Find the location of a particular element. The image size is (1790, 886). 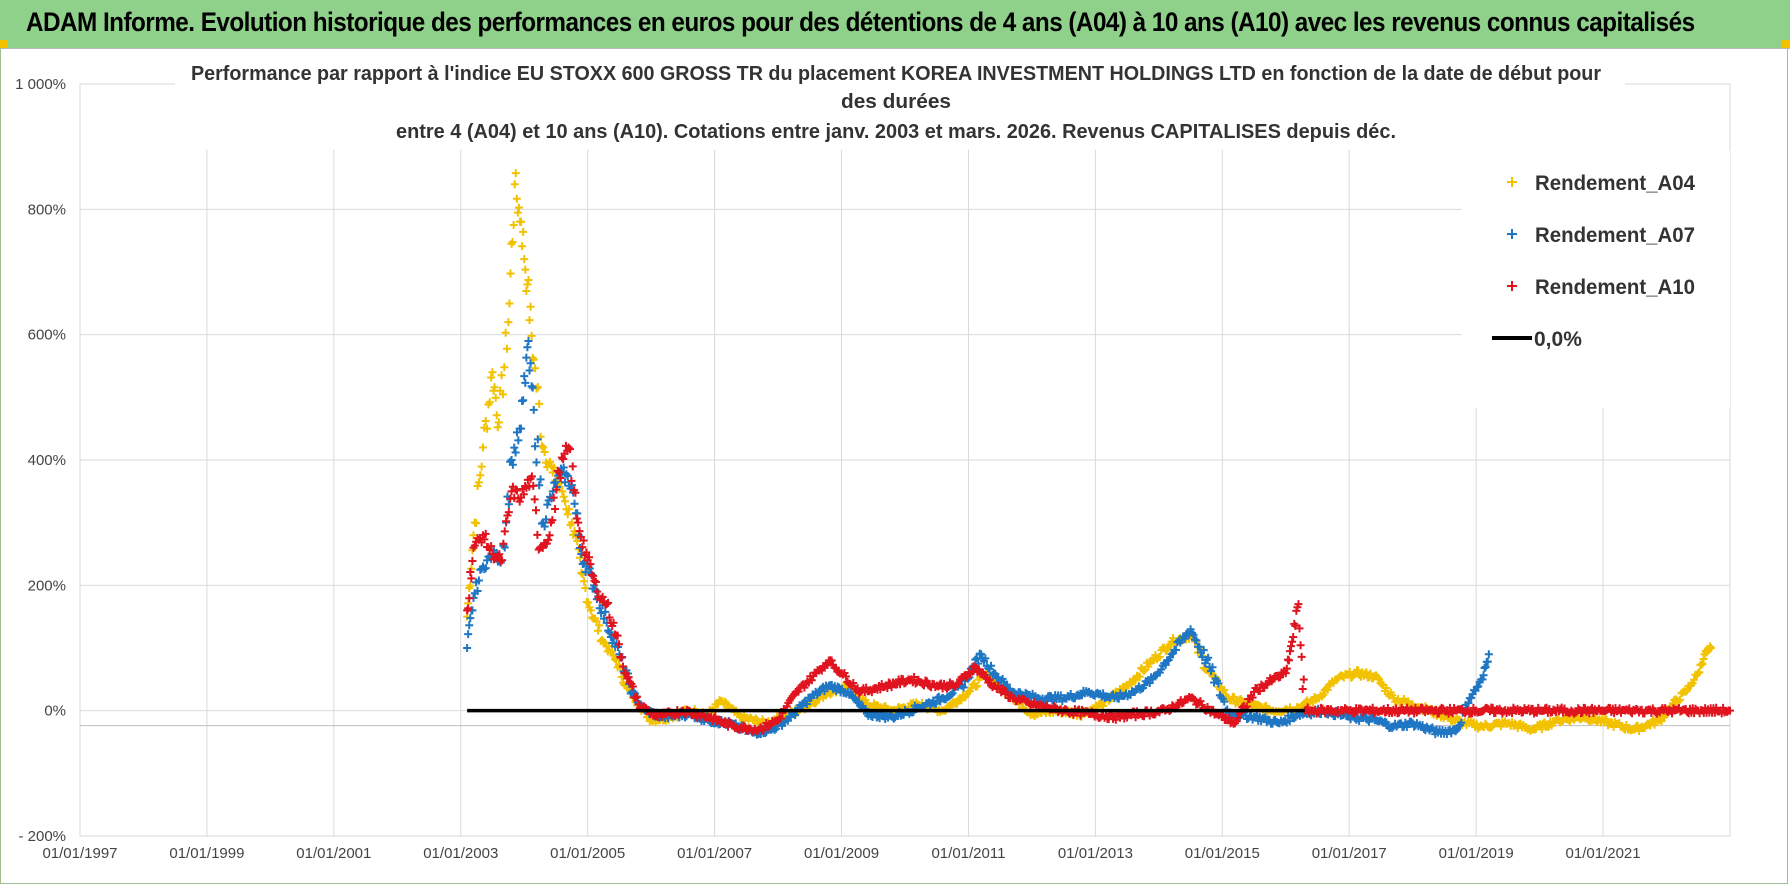

x-tick-label: 01/01/1997 is located at coordinates (79, 853).